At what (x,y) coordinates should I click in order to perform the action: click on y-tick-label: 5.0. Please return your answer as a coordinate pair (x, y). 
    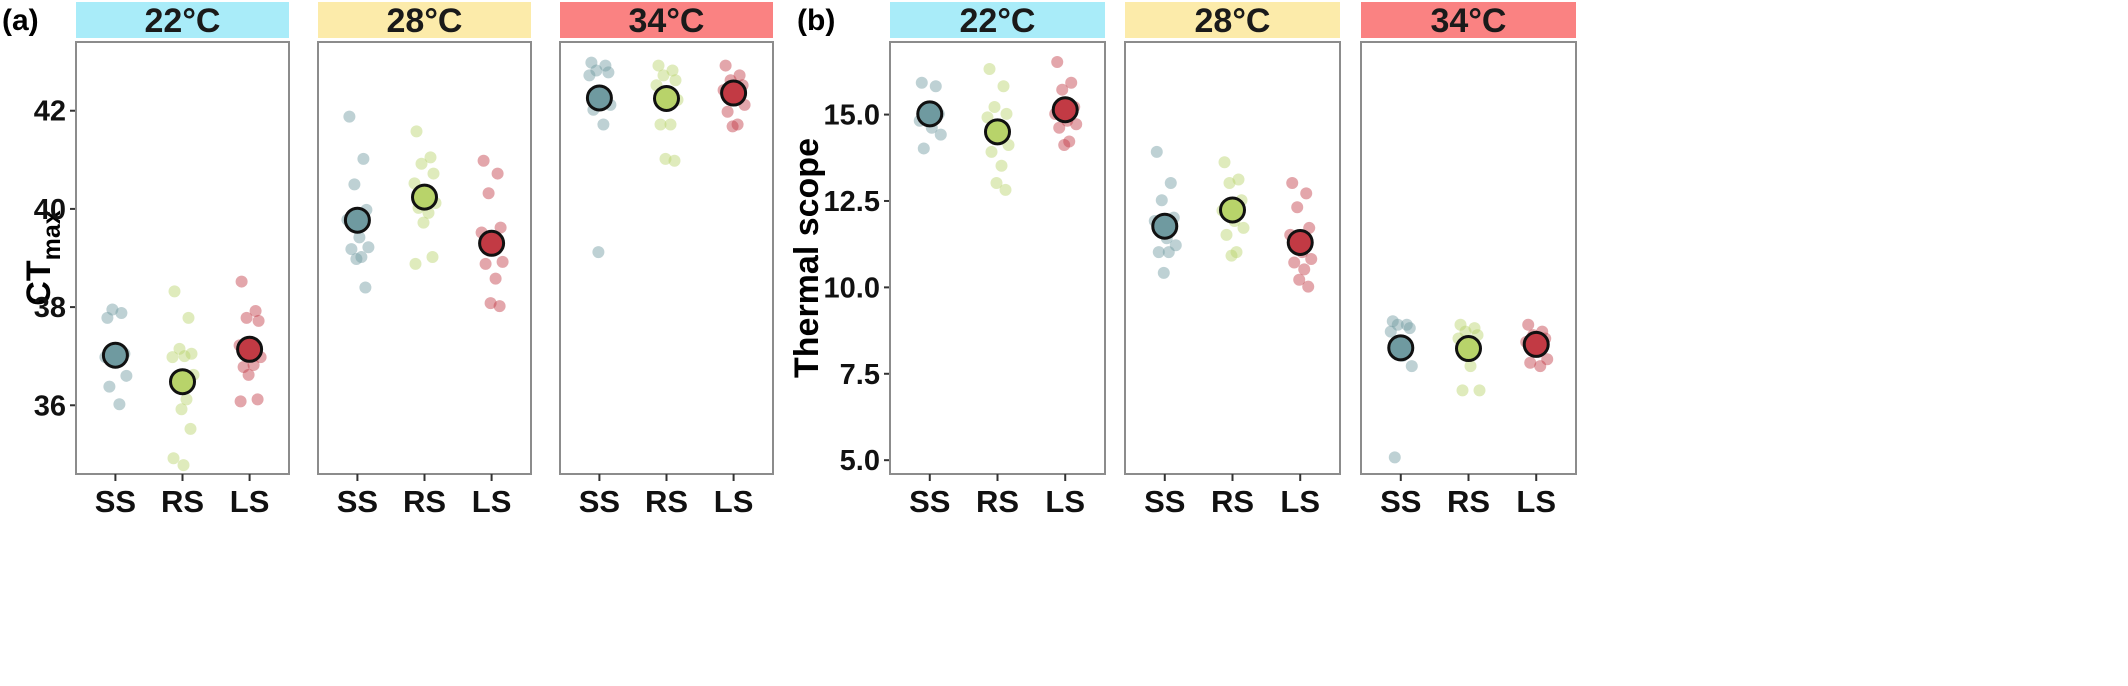
    Looking at the image, I should click on (860, 461).